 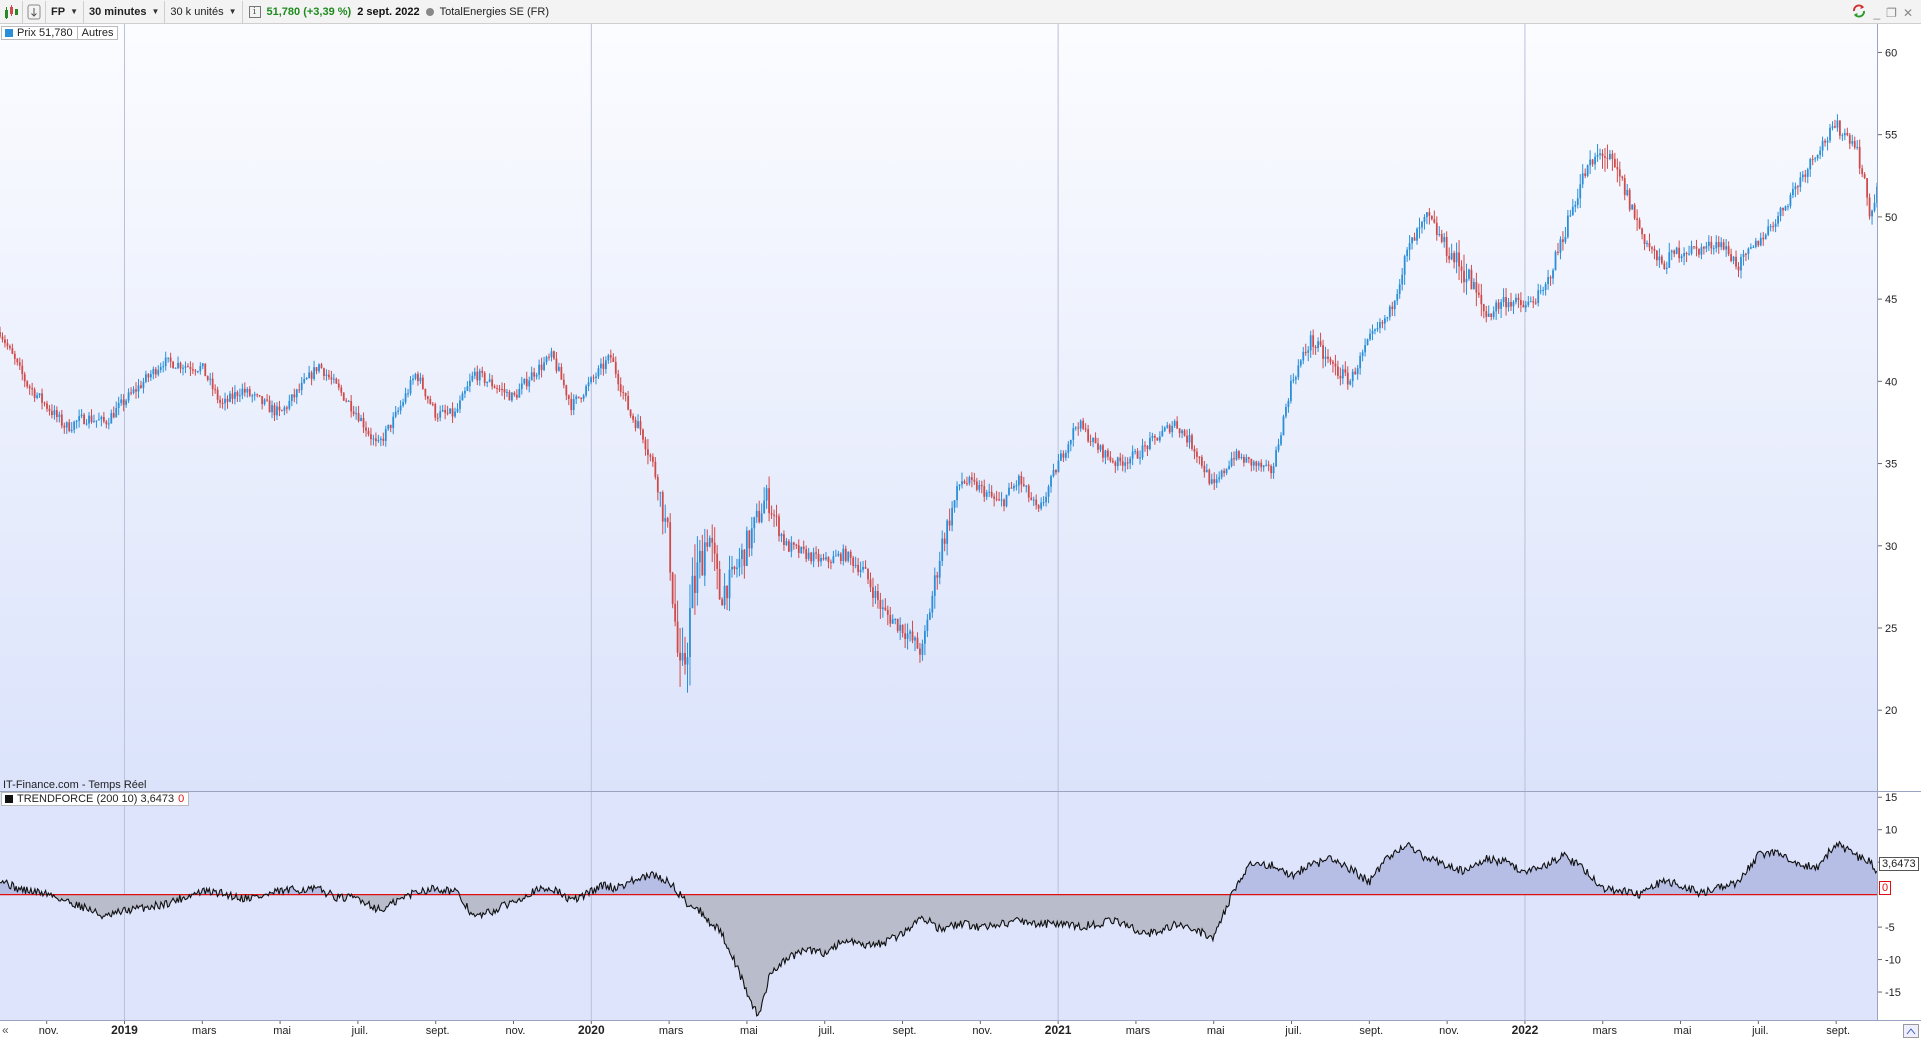 I want to click on scroll-left-button: «, so click(x=5, y=1030).